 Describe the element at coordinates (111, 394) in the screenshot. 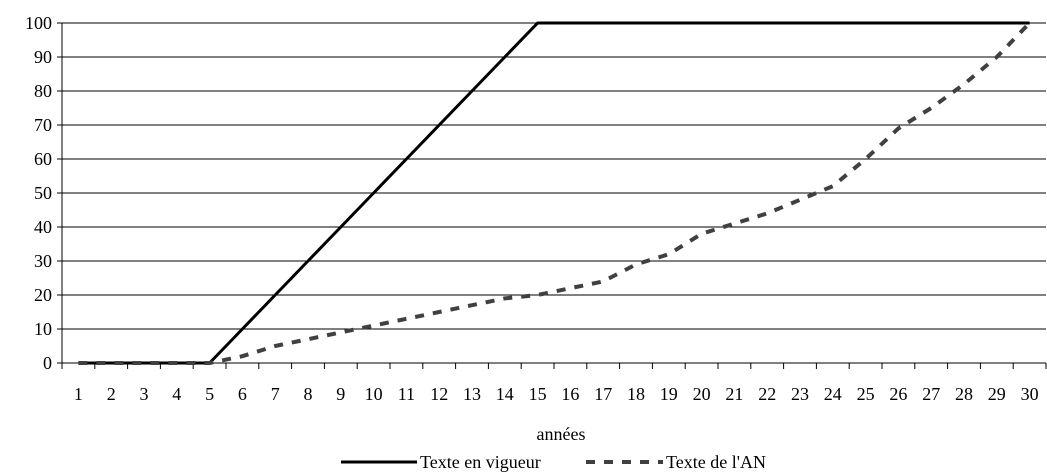

I see `x-tick-label: 2` at that location.